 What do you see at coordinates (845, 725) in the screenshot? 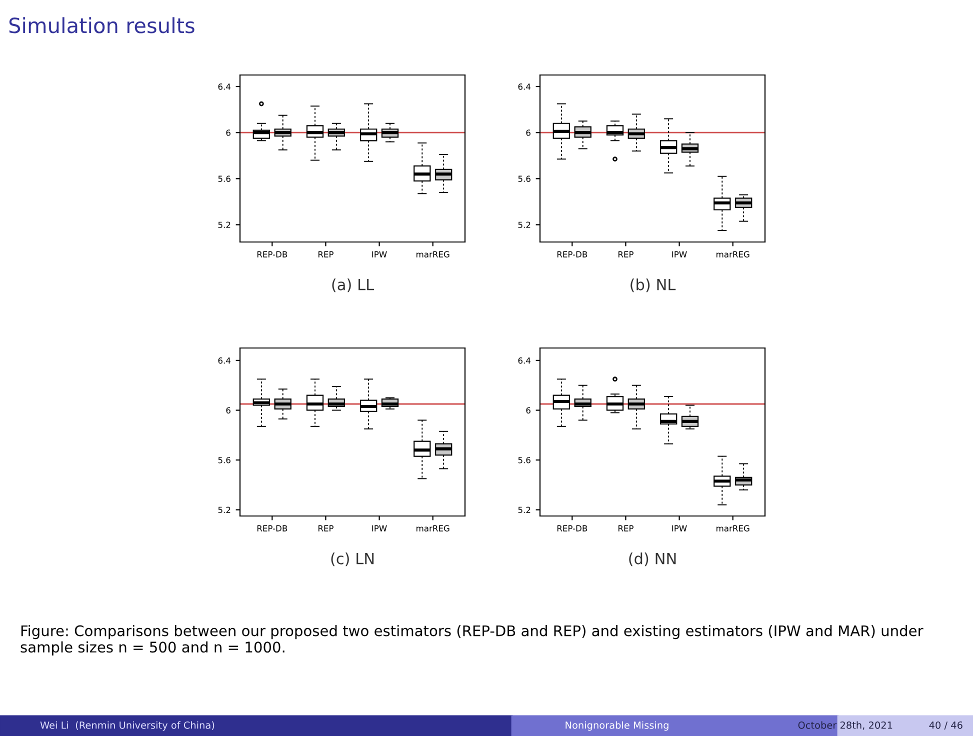
I see `text: October 28th, 2021` at bounding box center [845, 725].